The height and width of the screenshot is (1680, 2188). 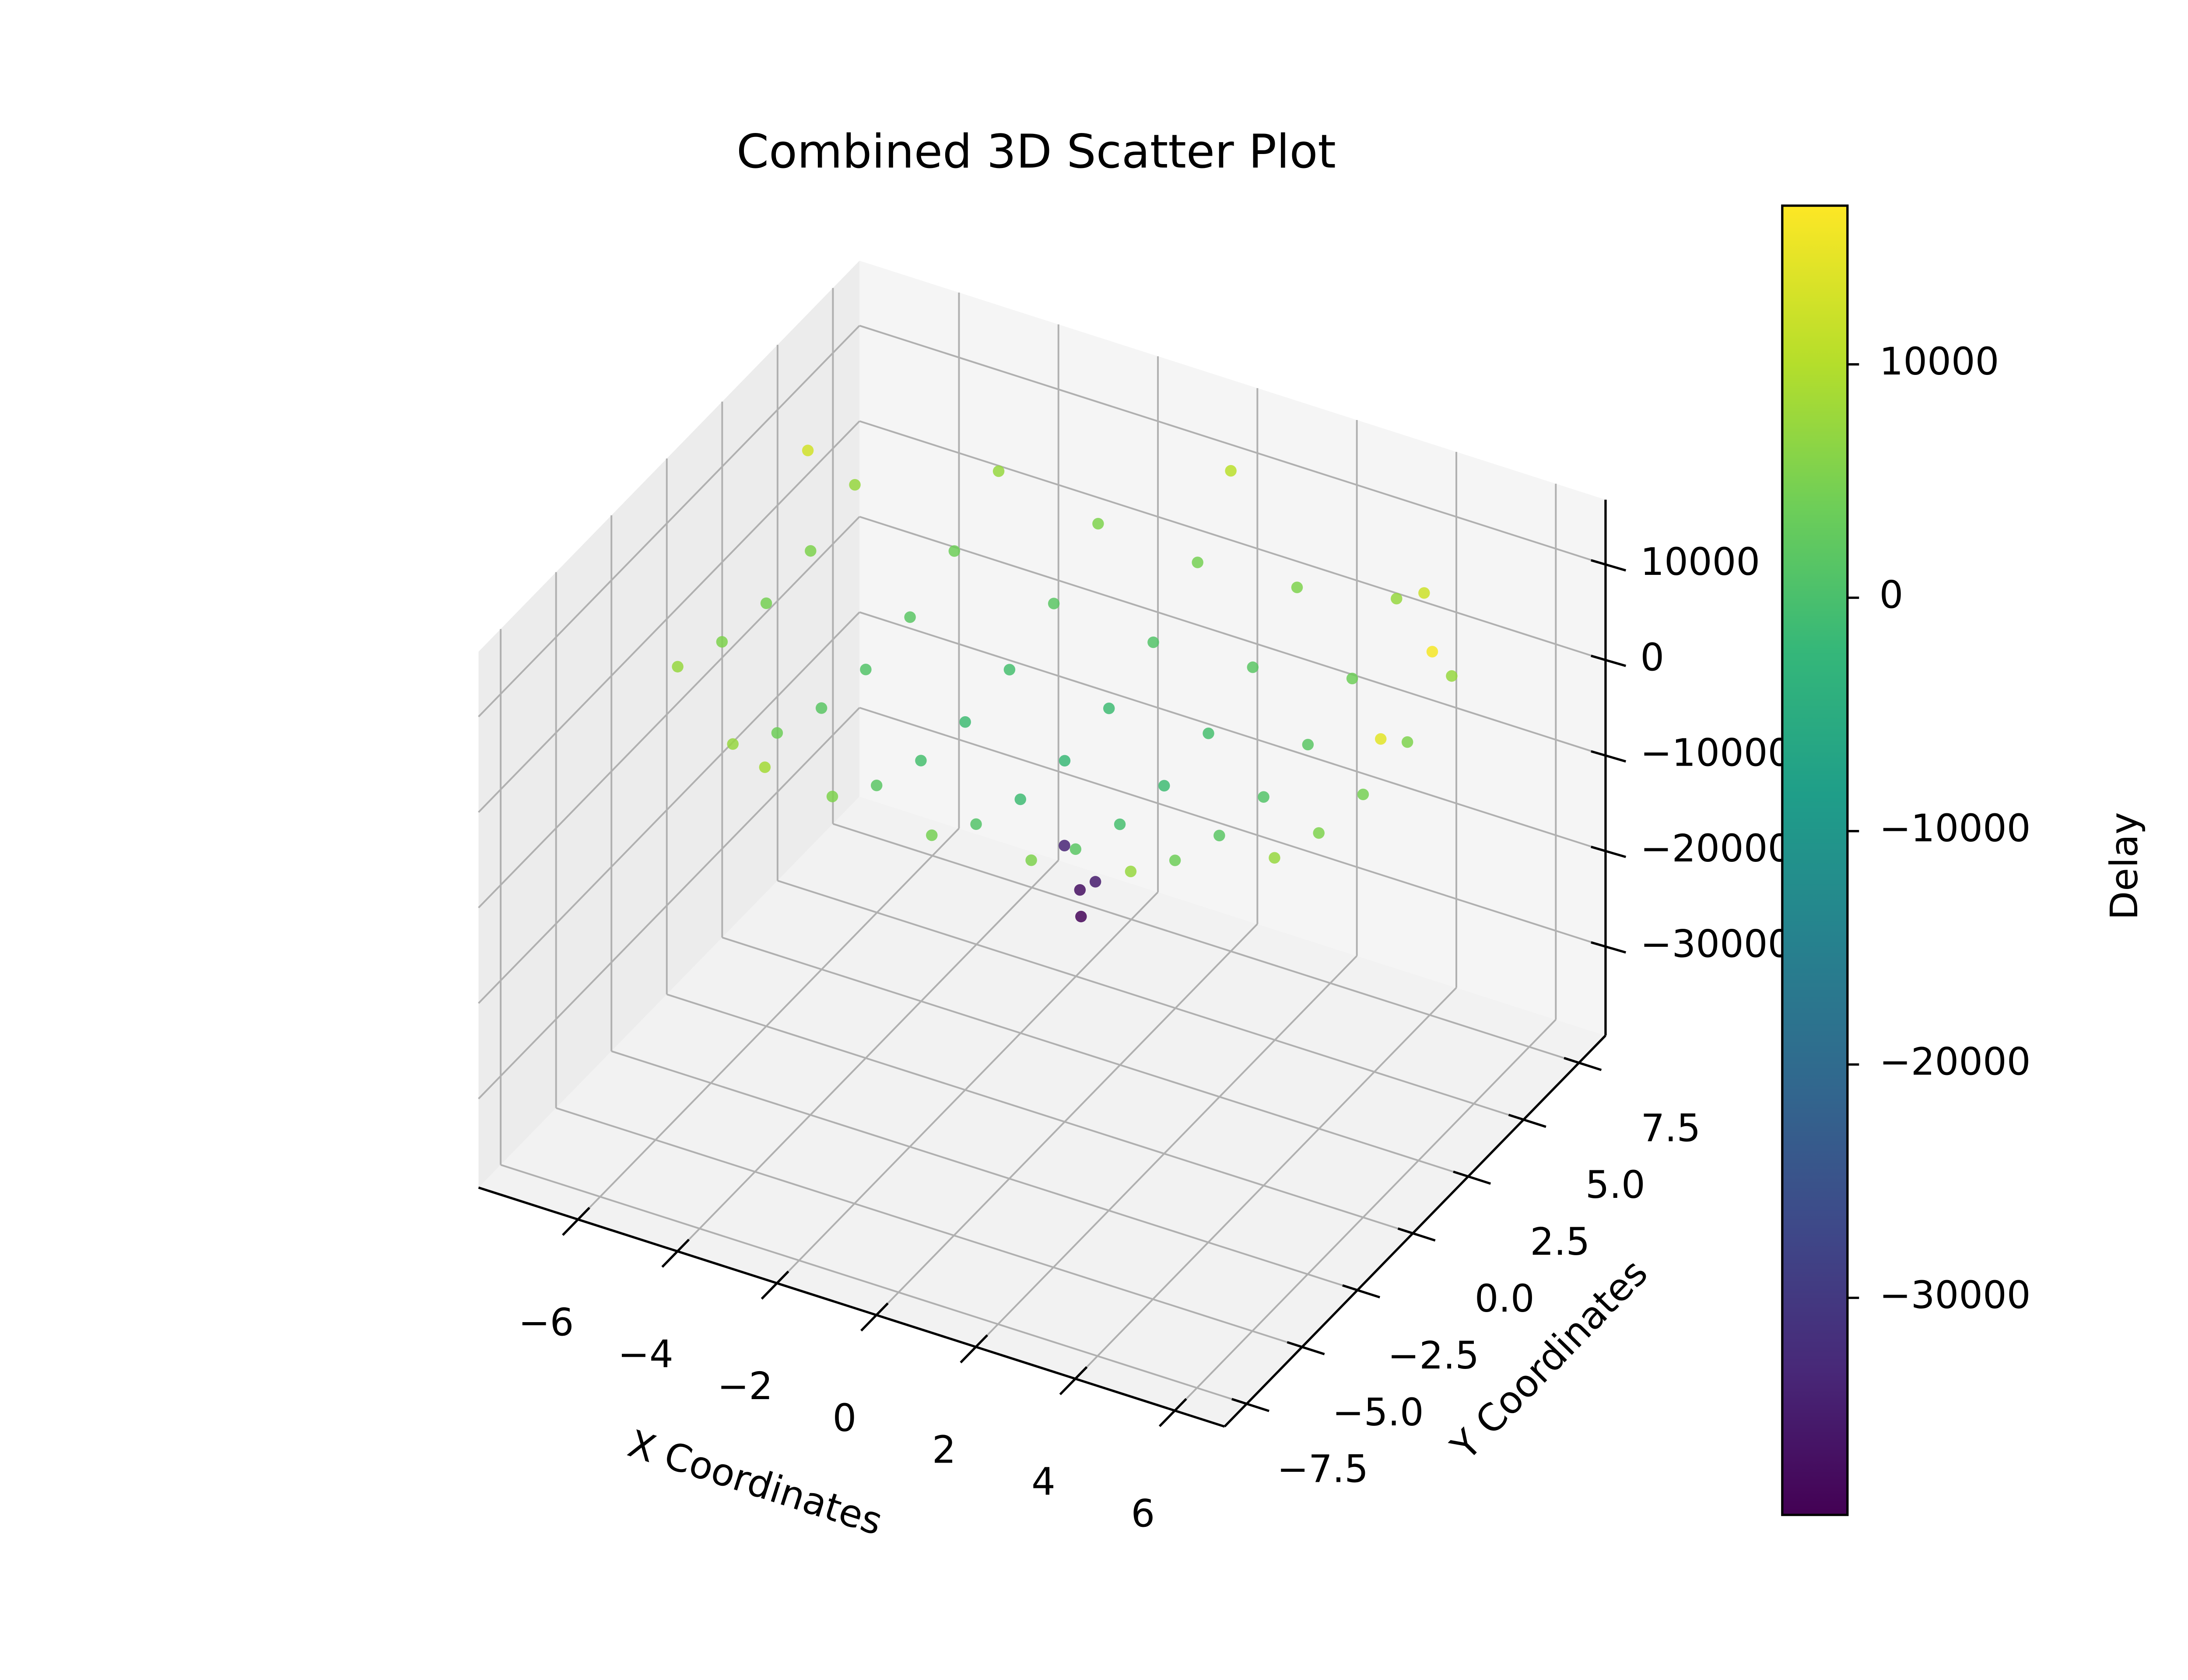 I want to click on y-tick-label: 7.5, so click(x=1671, y=1128).